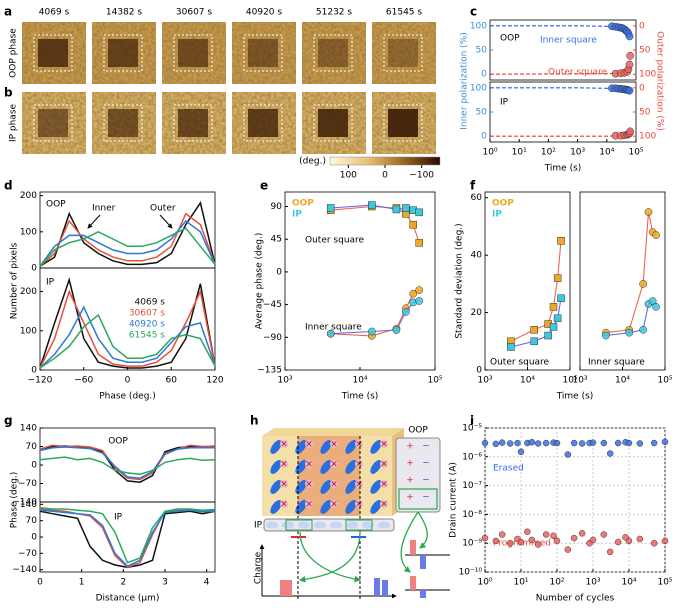  What do you see at coordinates (472, 421) in the screenshot?
I see `panel-label: i` at bounding box center [472, 421].